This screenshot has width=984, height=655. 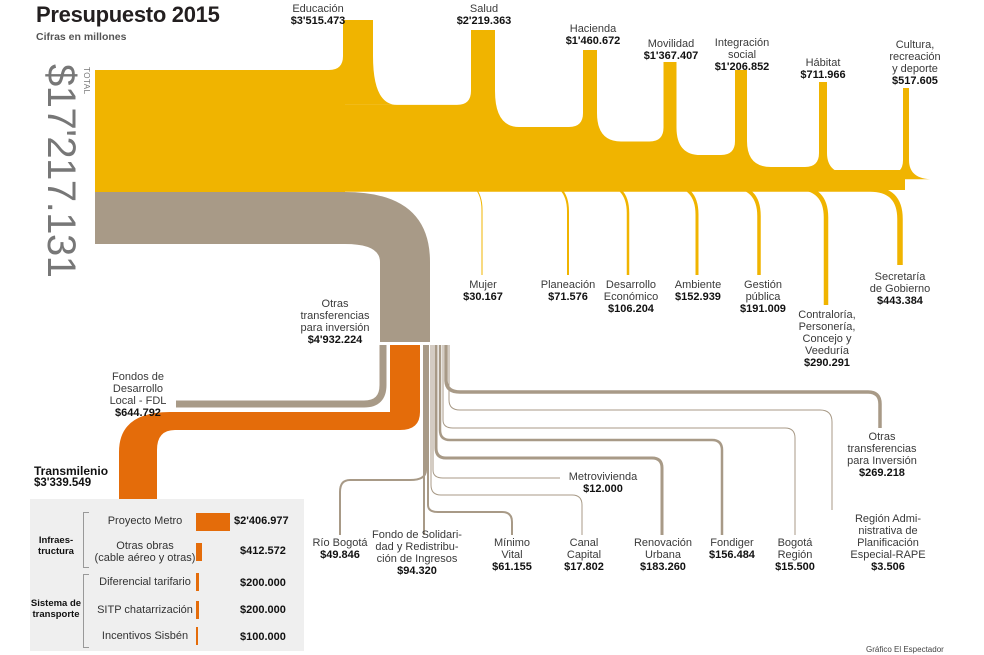 What do you see at coordinates (261, 521) in the screenshot?
I see `row-value-proyecto-metro: $2'406.977` at bounding box center [261, 521].